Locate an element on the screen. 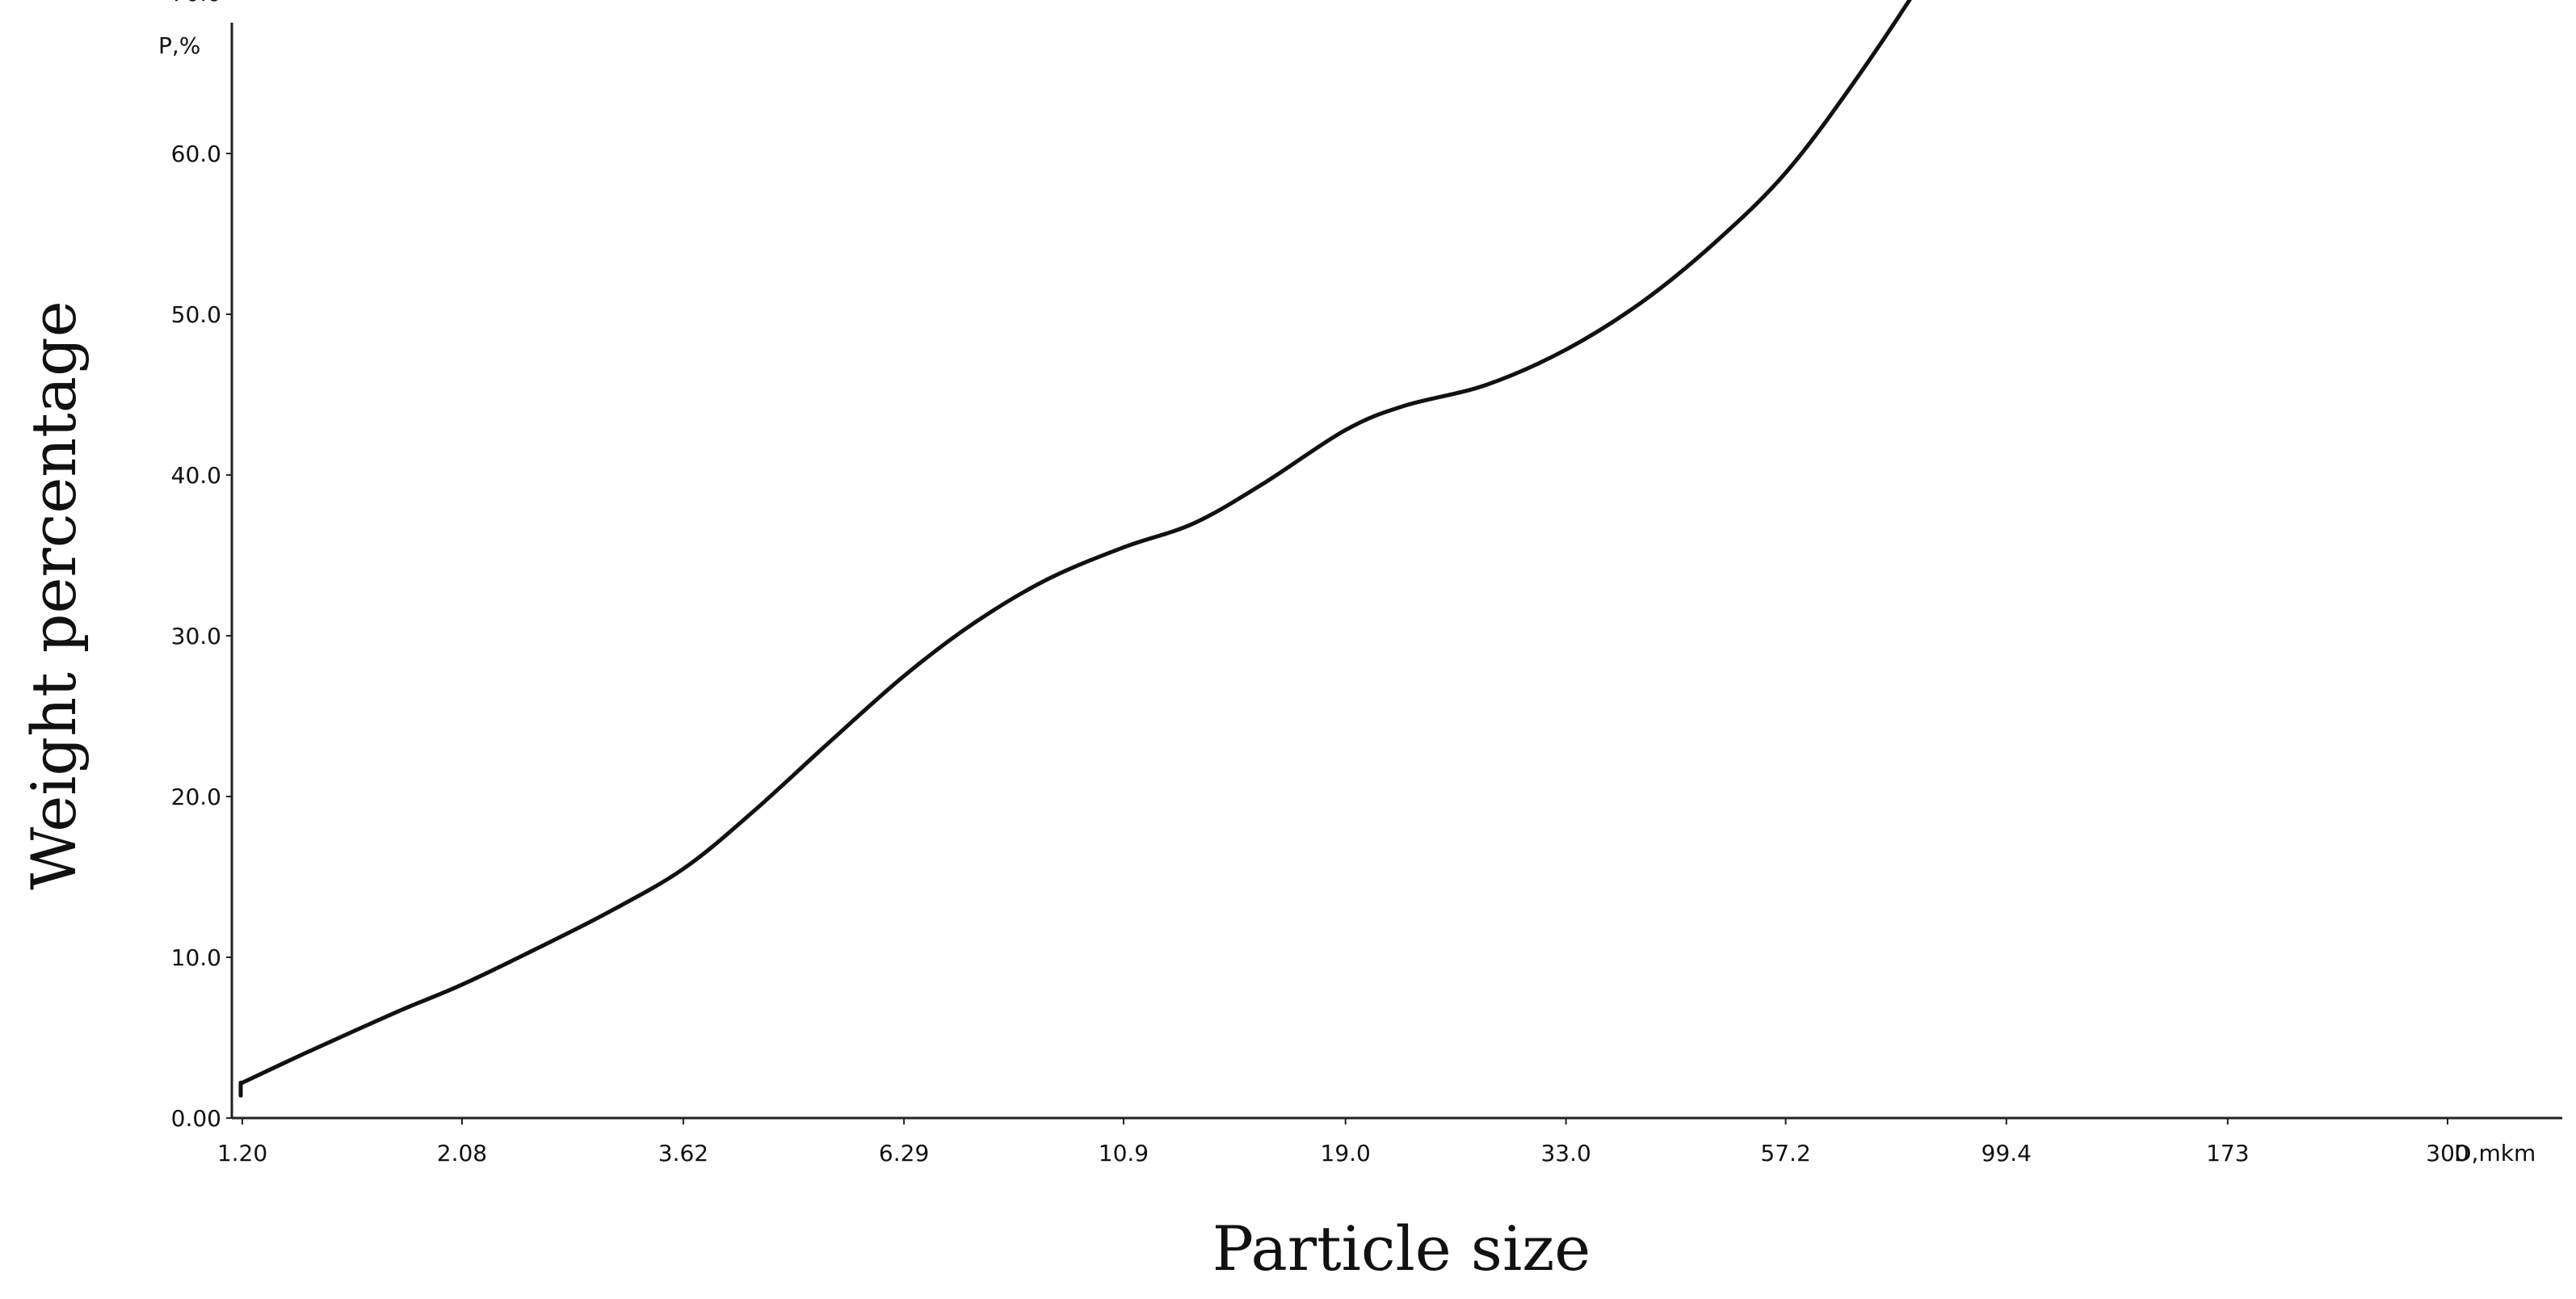 The width and height of the screenshot is (2576, 1299). y-tick-label: 0.00 is located at coordinates (196, 1118).